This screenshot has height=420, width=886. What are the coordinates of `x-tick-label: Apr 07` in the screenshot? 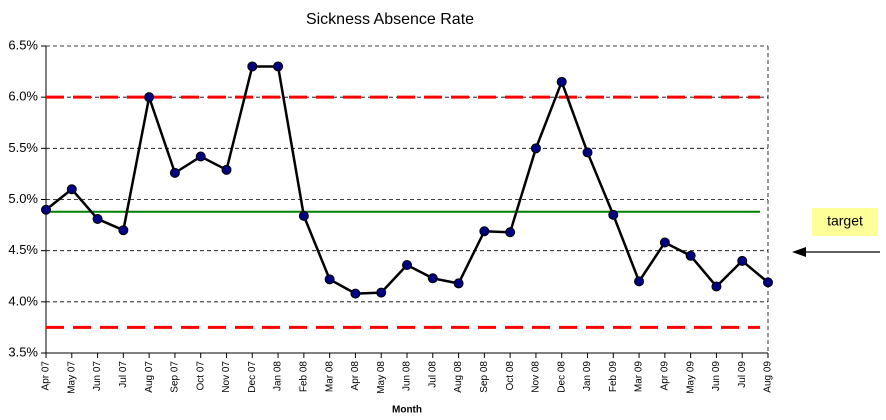 It's located at (46, 376).